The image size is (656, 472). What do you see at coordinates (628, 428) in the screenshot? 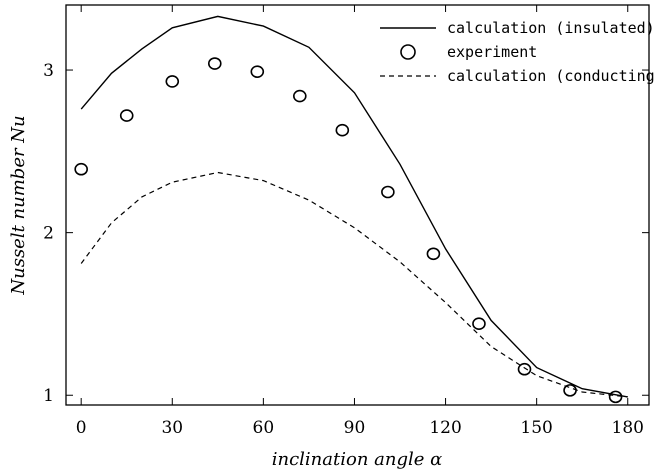
I see `x-tick-label: 180` at bounding box center [628, 428].